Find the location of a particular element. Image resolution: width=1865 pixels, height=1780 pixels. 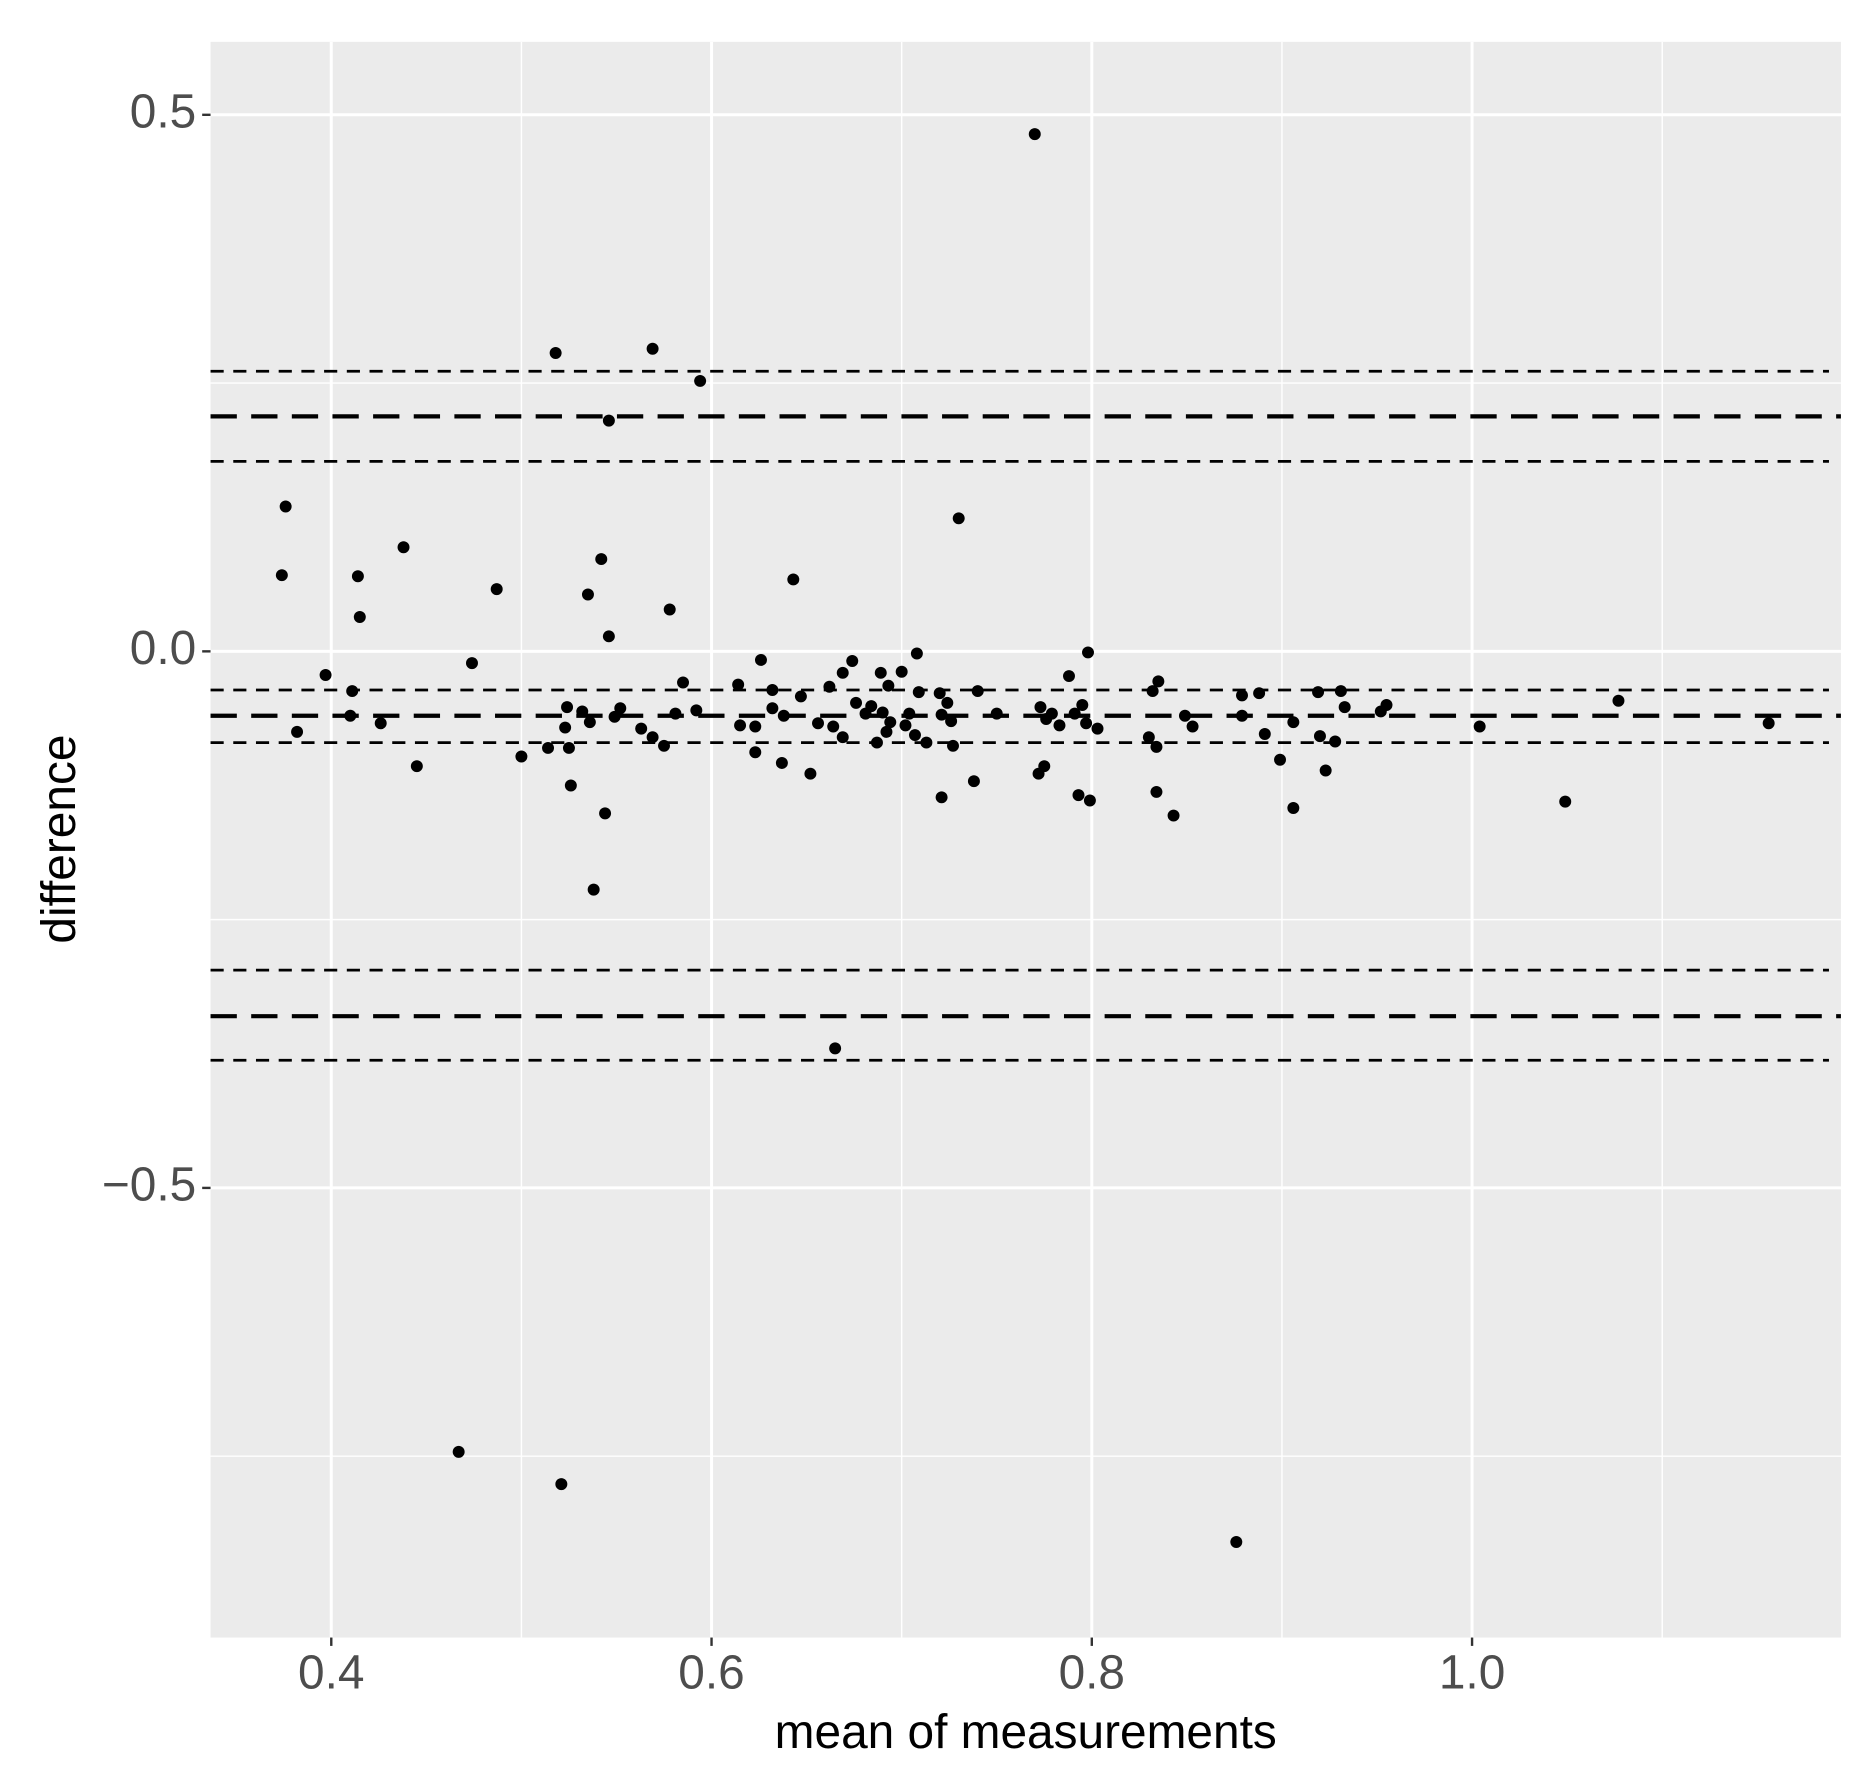

x-axis-title: mean of measurements is located at coordinates (1026, 1732).